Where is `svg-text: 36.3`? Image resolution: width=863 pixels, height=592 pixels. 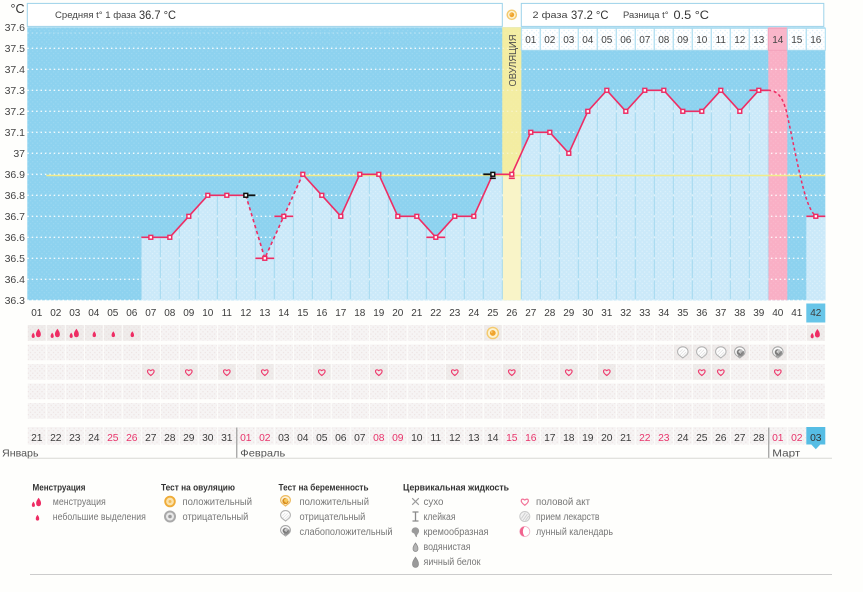
svg-text: 36.3 is located at coordinates (15, 301).